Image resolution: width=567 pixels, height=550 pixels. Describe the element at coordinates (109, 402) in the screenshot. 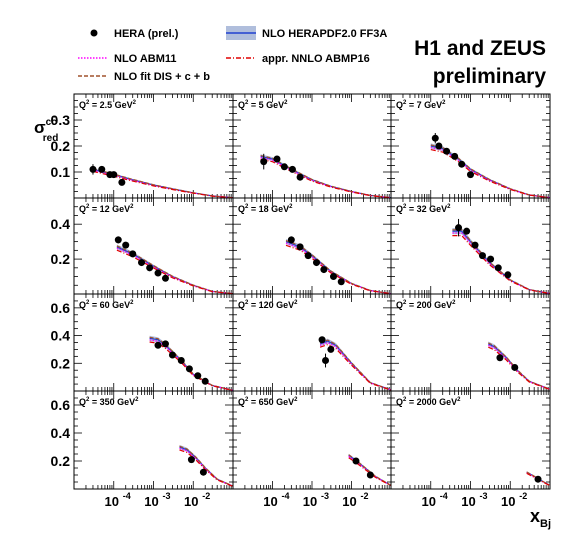

I see `q2-label: Q2 = 350 GeV2` at that location.